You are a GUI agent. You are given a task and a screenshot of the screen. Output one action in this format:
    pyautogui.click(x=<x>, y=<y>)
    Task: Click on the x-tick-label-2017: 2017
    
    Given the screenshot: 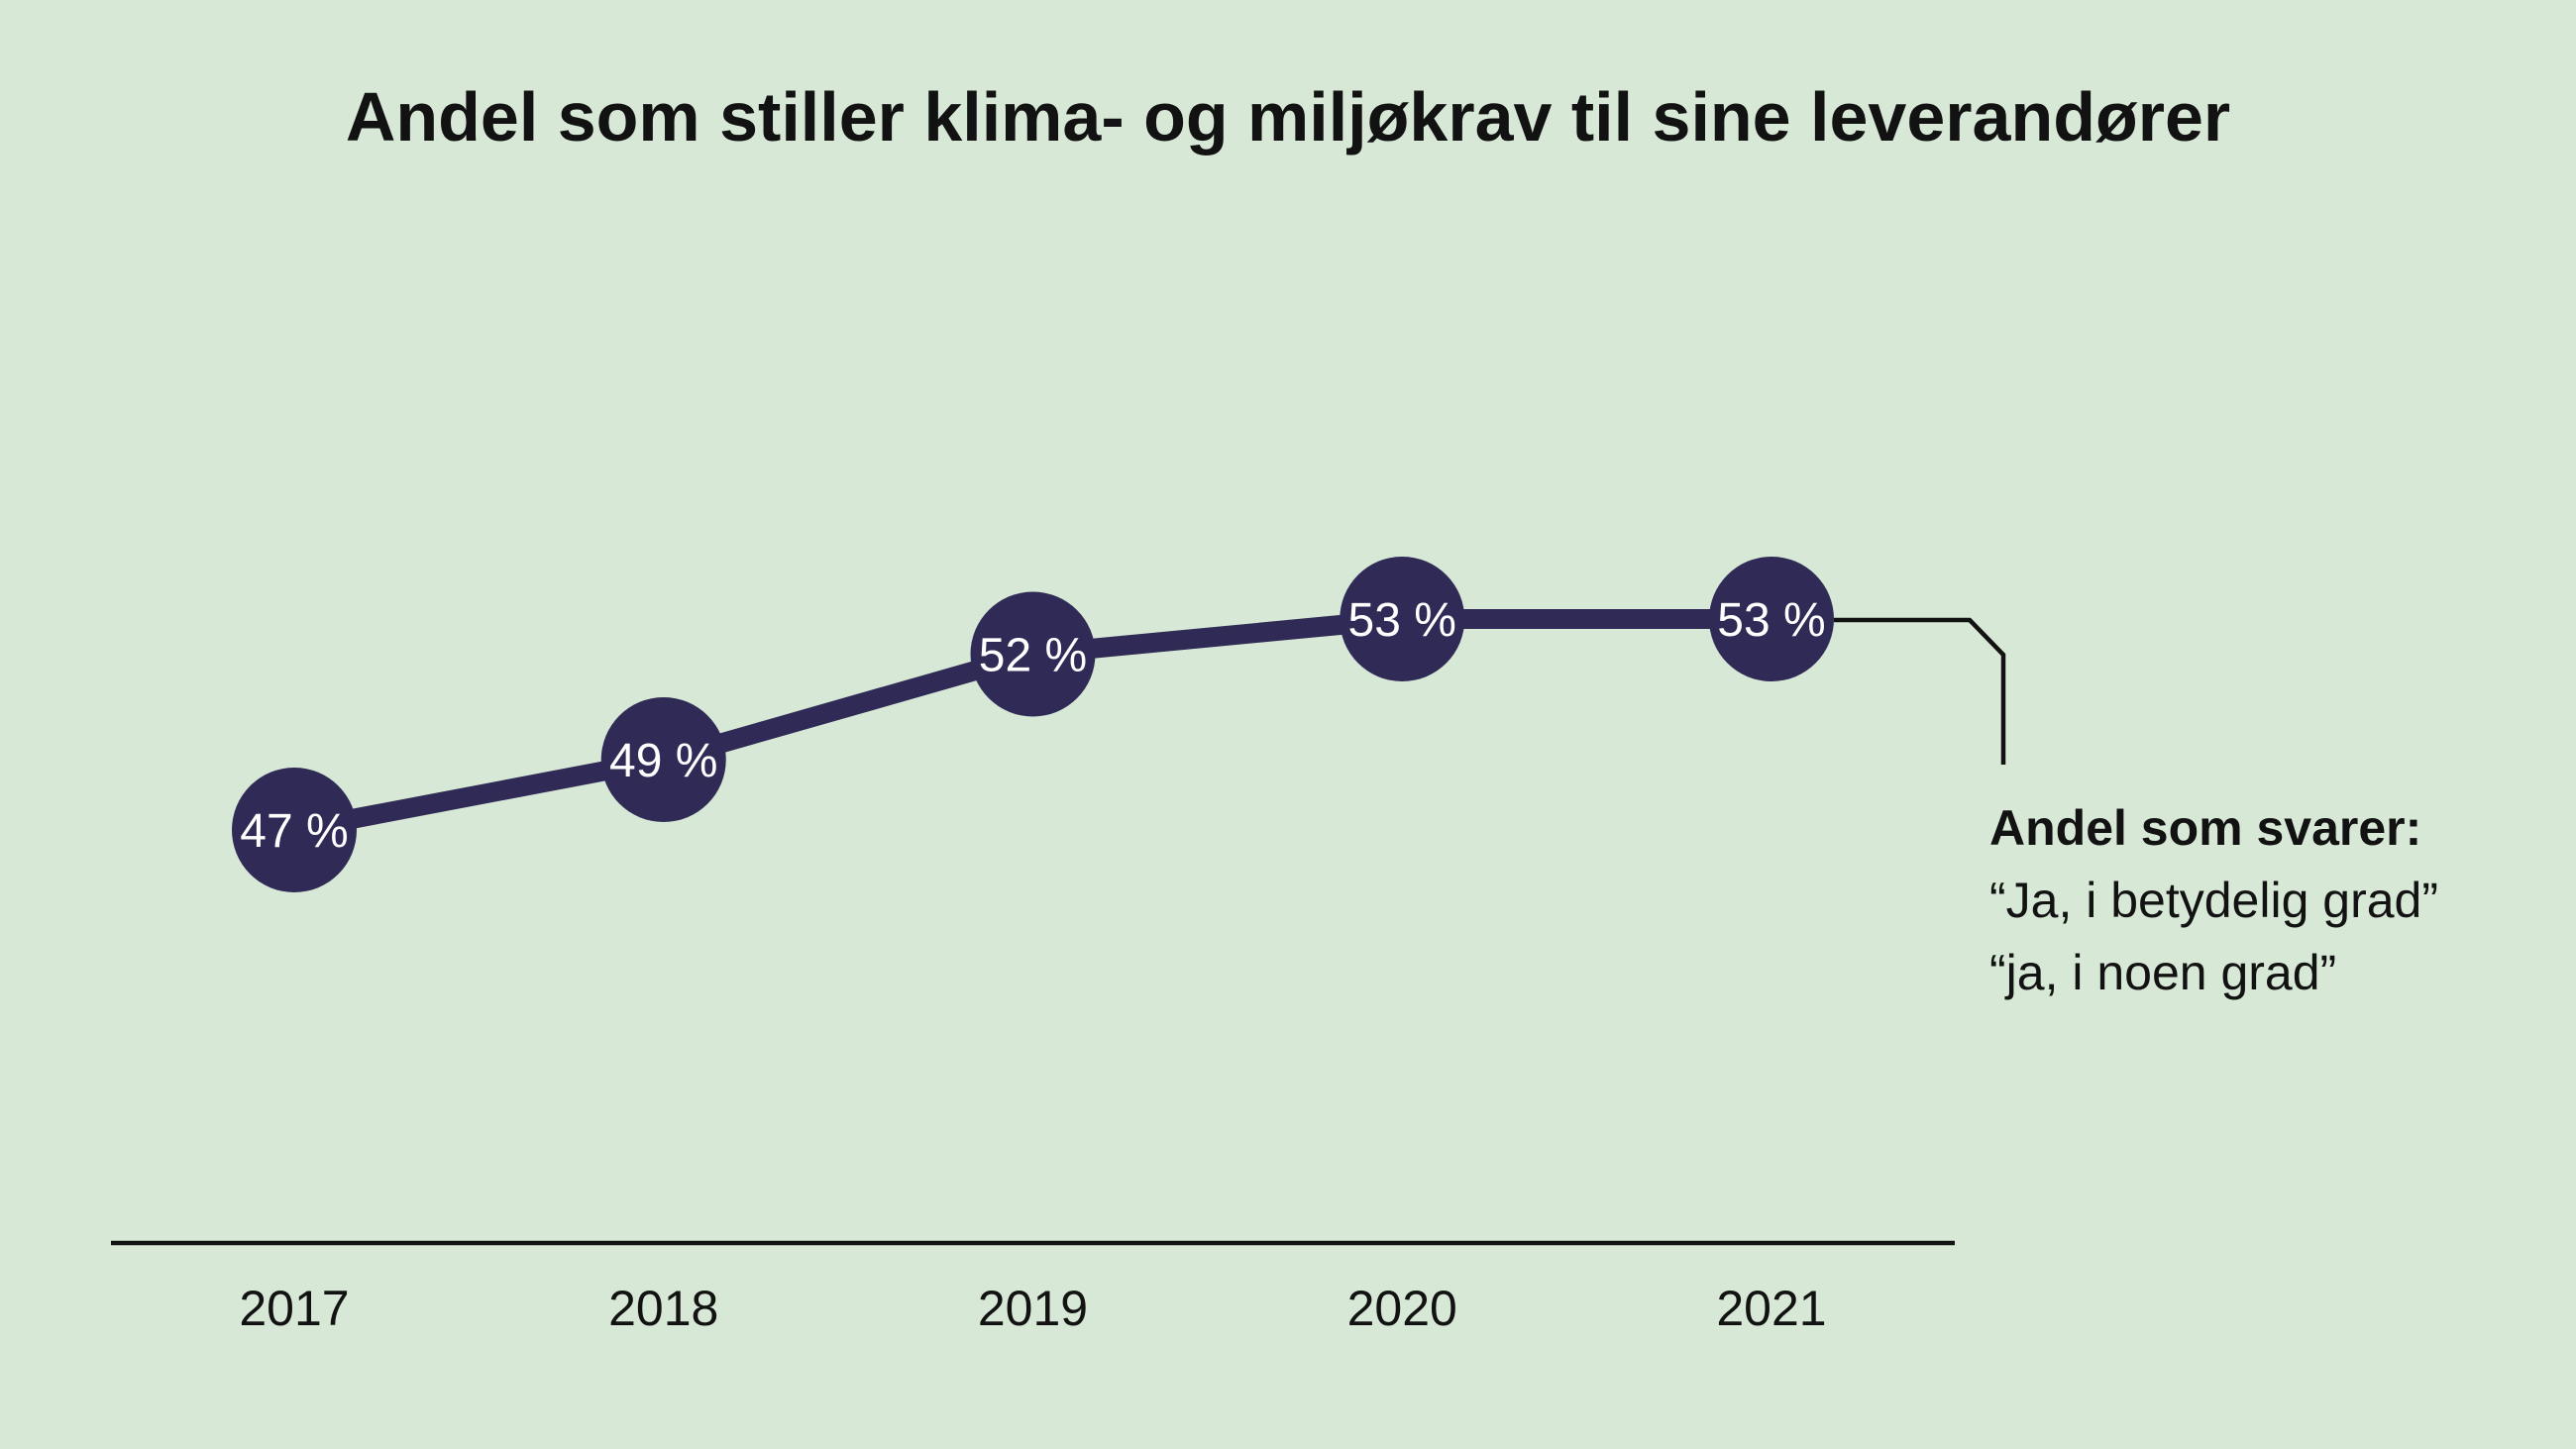 What is the action you would take?
    pyautogui.click(x=294, y=1308)
    